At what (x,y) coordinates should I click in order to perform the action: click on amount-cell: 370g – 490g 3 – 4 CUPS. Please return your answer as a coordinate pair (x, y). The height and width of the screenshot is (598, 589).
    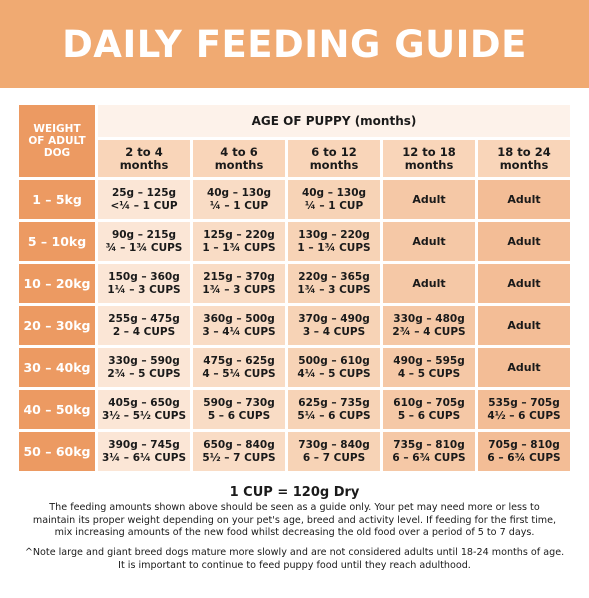
    Looking at the image, I should click on (334, 325).